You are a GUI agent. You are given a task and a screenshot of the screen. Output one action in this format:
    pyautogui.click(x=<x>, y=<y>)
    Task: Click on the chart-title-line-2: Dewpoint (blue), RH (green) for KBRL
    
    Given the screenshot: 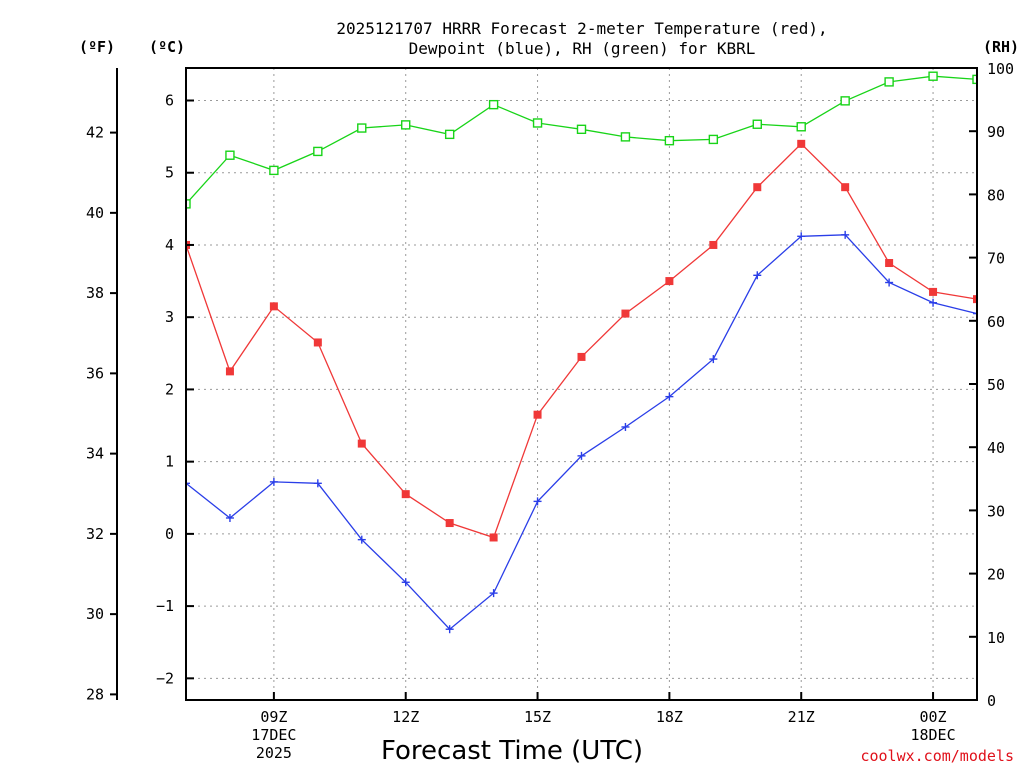 What is the action you would take?
    pyautogui.click(x=582, y=48)
    